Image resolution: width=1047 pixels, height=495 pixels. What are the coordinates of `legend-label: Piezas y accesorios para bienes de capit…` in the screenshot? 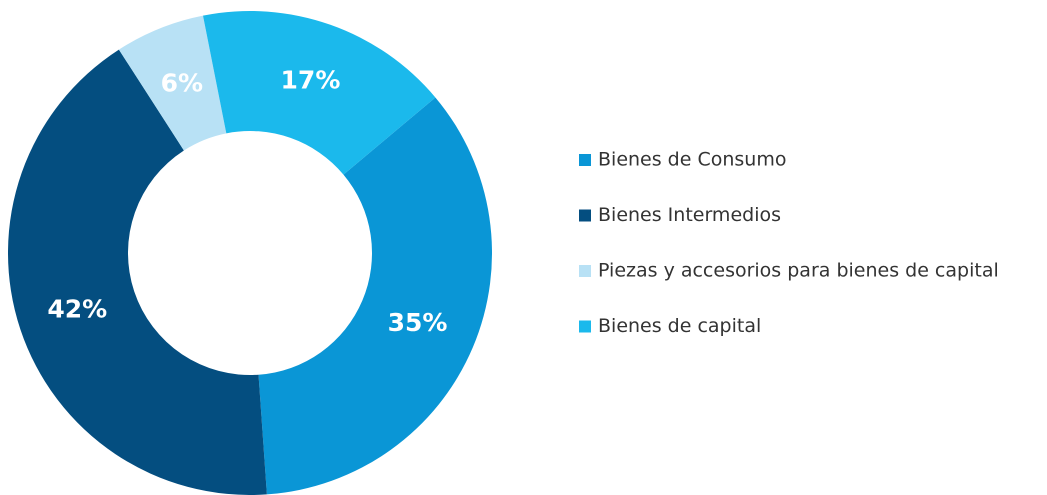 It's located at (798, 271).